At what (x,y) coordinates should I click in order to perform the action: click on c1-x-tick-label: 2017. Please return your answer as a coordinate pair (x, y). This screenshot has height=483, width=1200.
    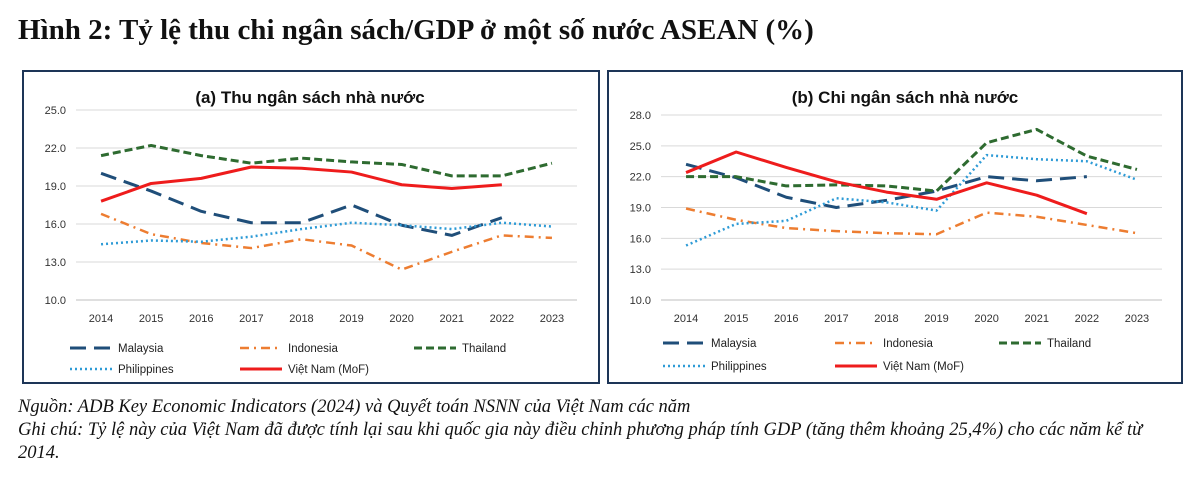
    Looking at the image, I should click on (836, 319).